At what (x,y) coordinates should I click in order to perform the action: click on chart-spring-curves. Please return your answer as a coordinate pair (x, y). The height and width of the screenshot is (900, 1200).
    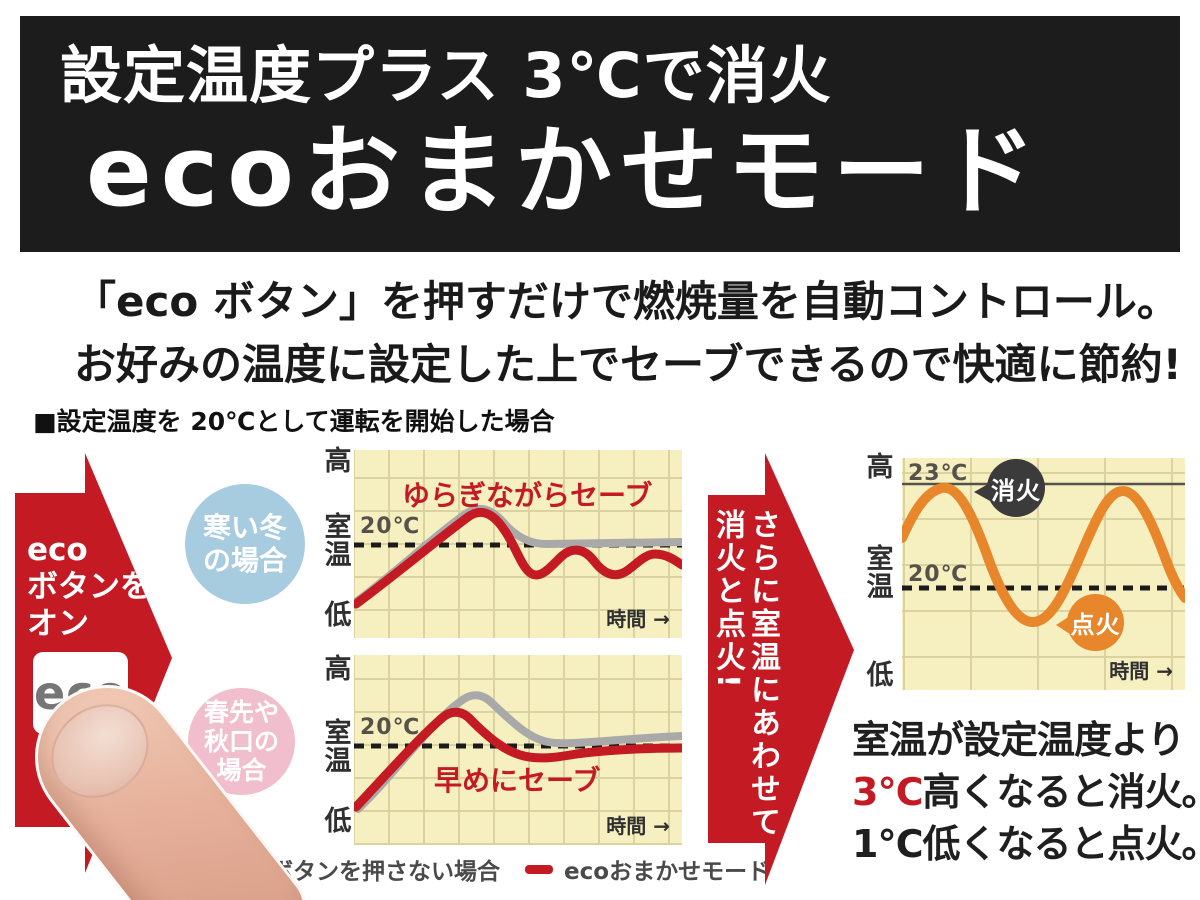
    Looking at the image, I should click on (518, 752).